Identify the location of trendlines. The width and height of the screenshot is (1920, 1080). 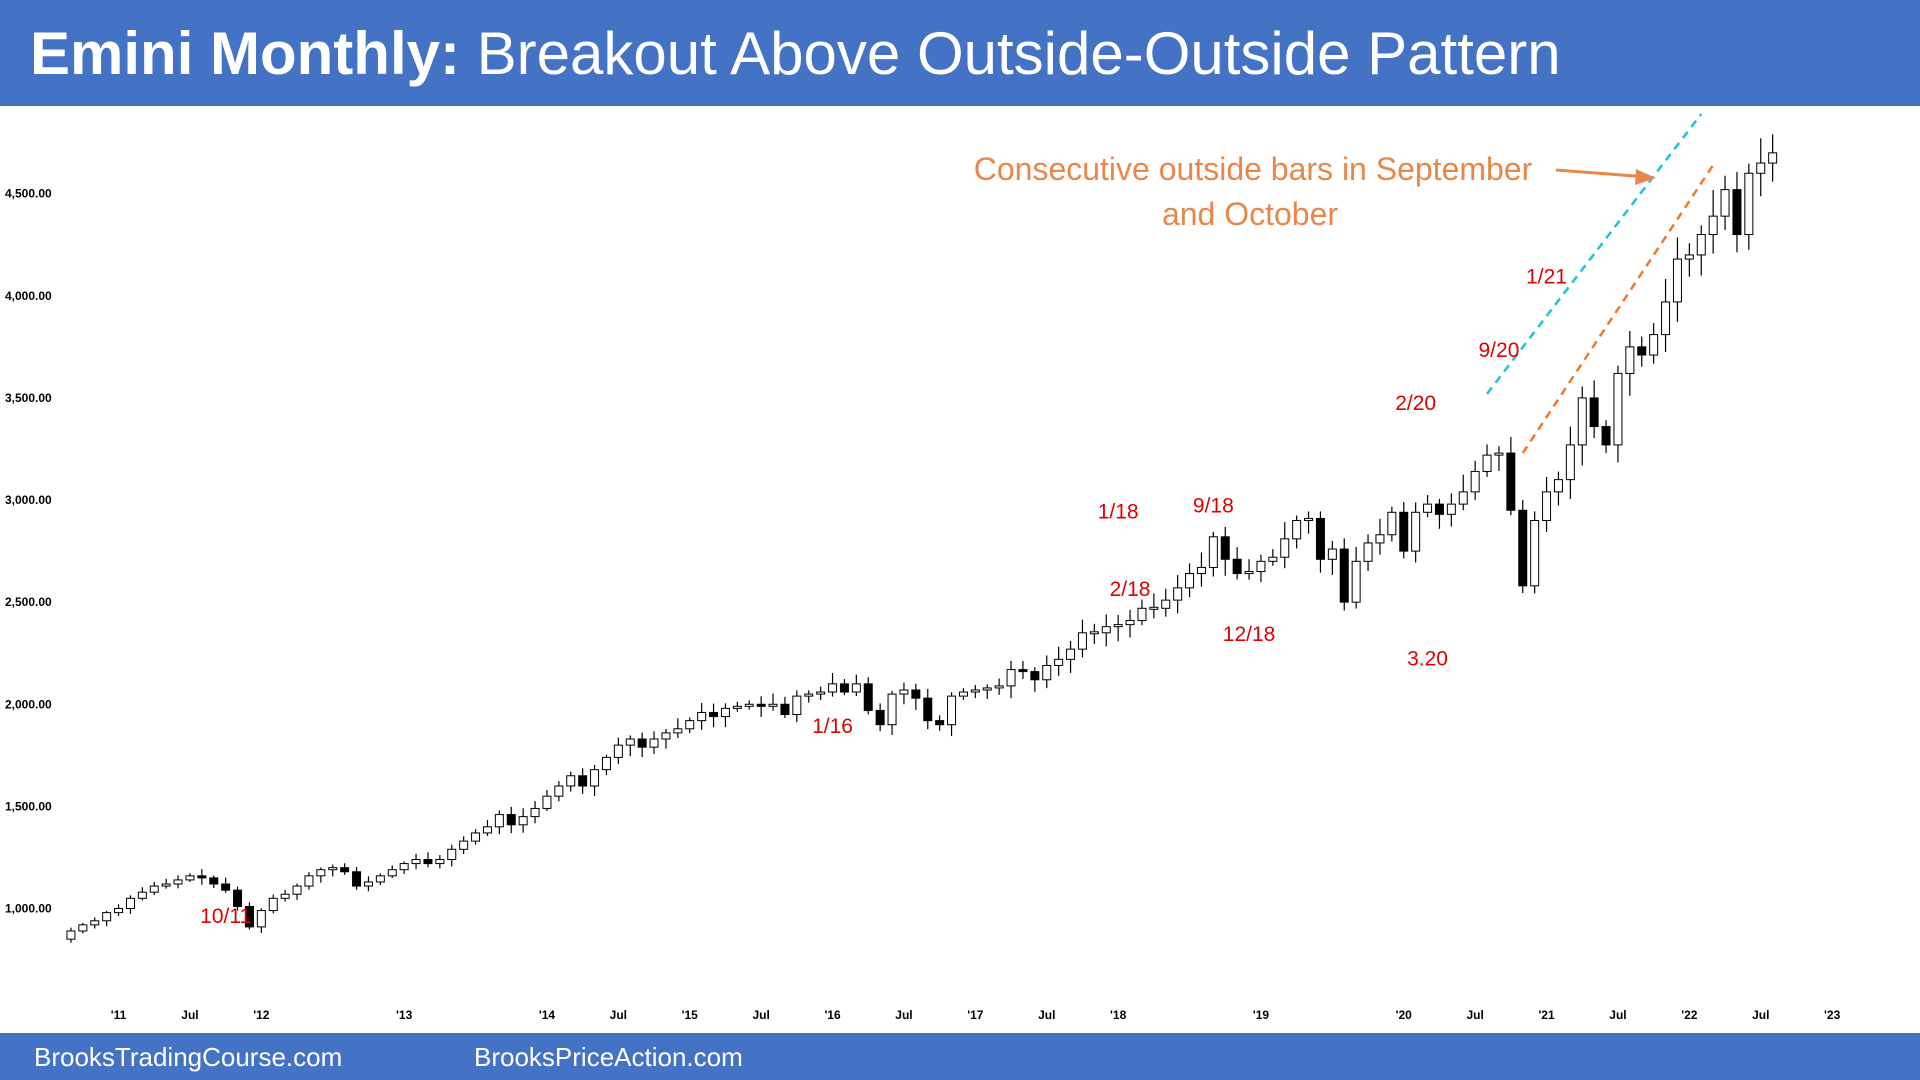
(1600, 283).